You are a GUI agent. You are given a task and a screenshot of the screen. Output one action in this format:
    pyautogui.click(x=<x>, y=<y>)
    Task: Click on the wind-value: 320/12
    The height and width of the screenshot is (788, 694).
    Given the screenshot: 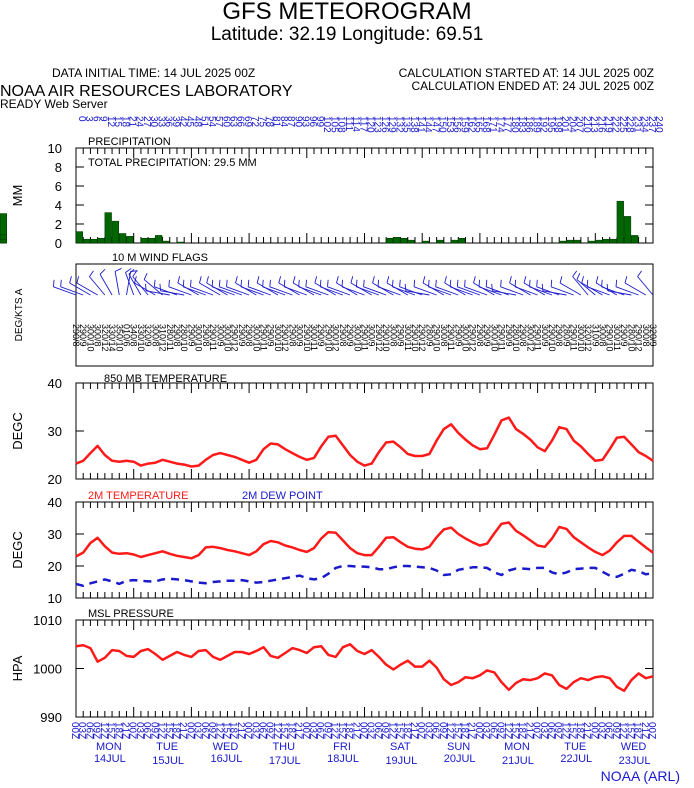 What is the action you would take?
    pyautogui.click(x=588, y=338)
    